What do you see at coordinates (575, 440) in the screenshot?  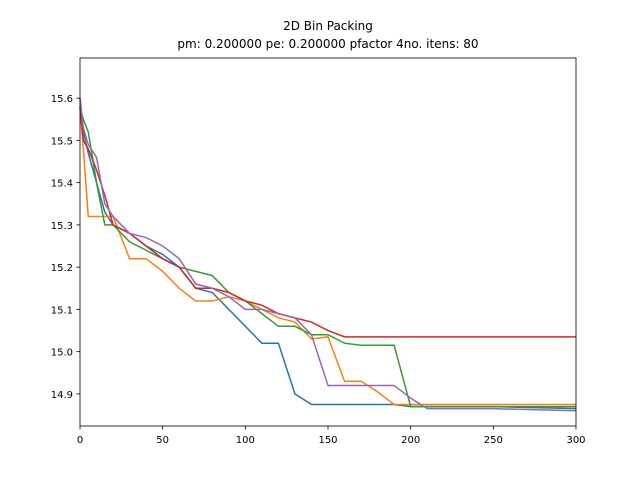 I see `x-tick-label: 300` at bounding box center [575, 440].